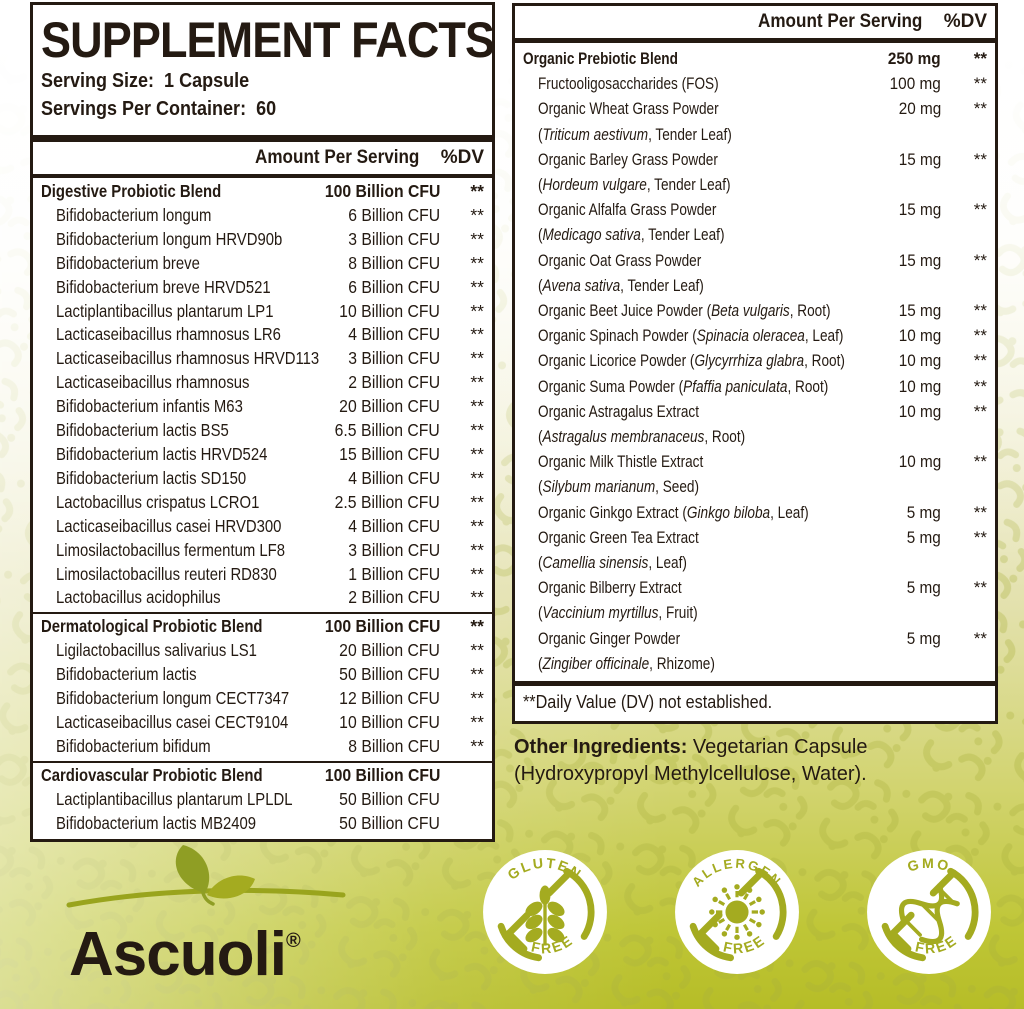 The image size is (1024, 1009). I want to click on badge-gmo-free: GMO FREE, so click(929, 914).